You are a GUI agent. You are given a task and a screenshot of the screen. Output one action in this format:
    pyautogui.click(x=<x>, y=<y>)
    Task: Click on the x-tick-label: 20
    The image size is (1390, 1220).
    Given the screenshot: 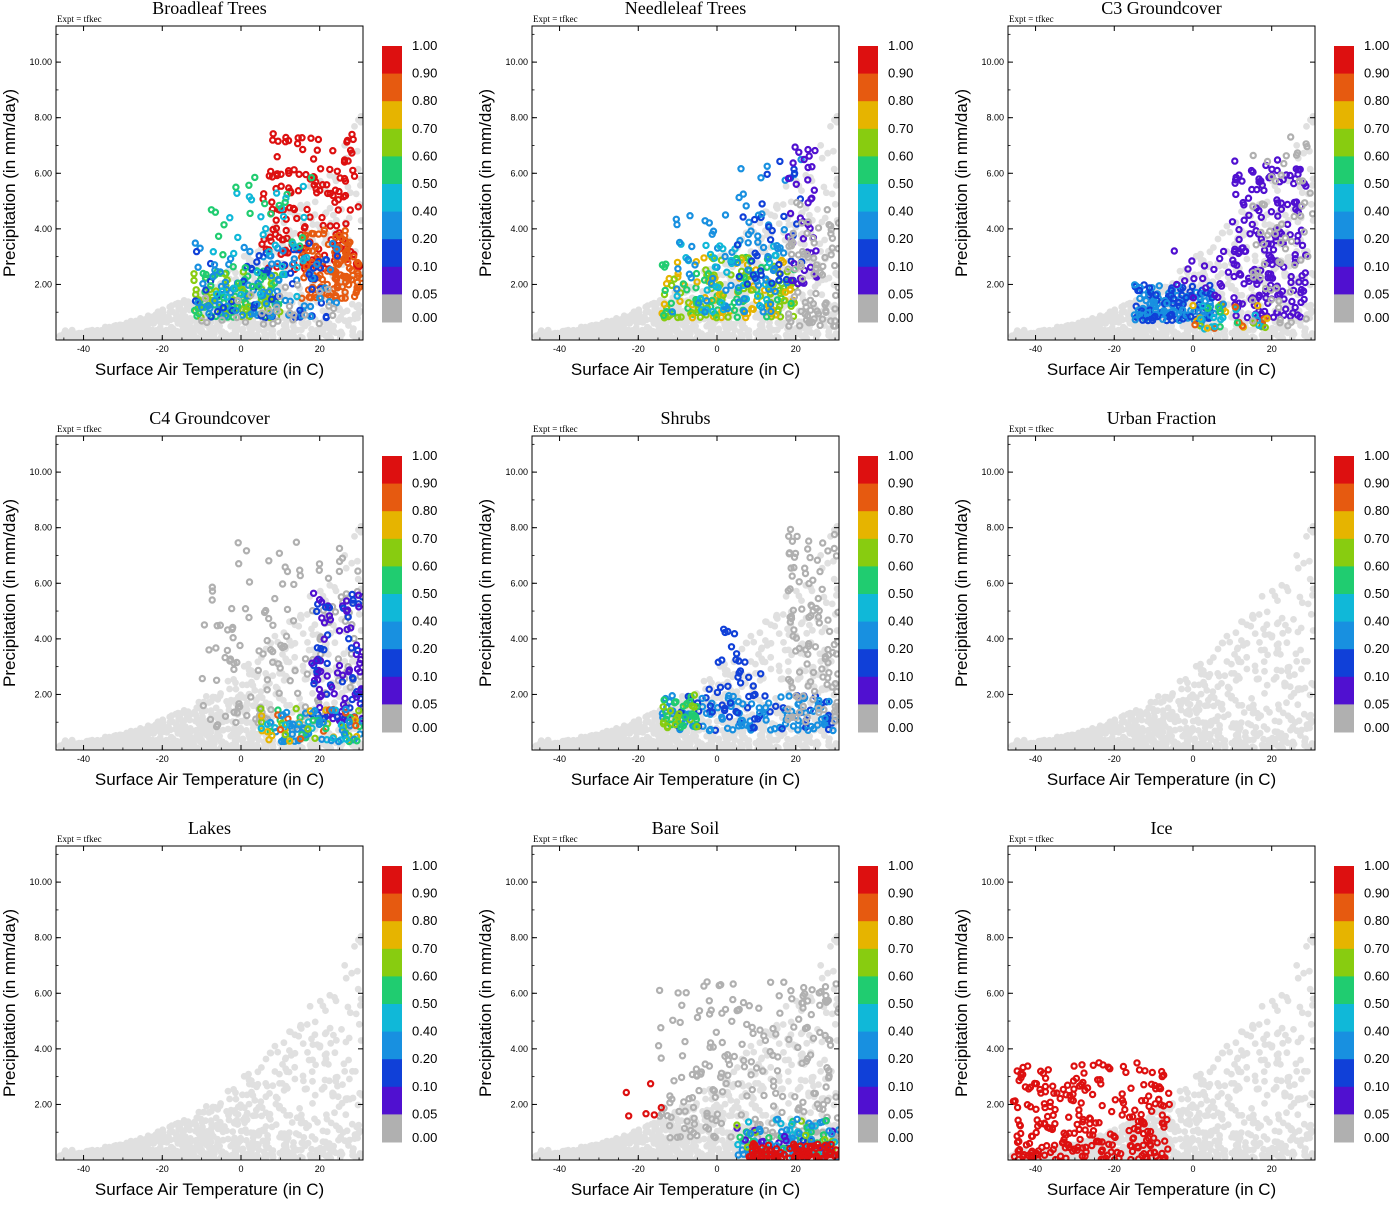 What is the action you would take?
    pyautogui.click(x=1272, y=349)
    